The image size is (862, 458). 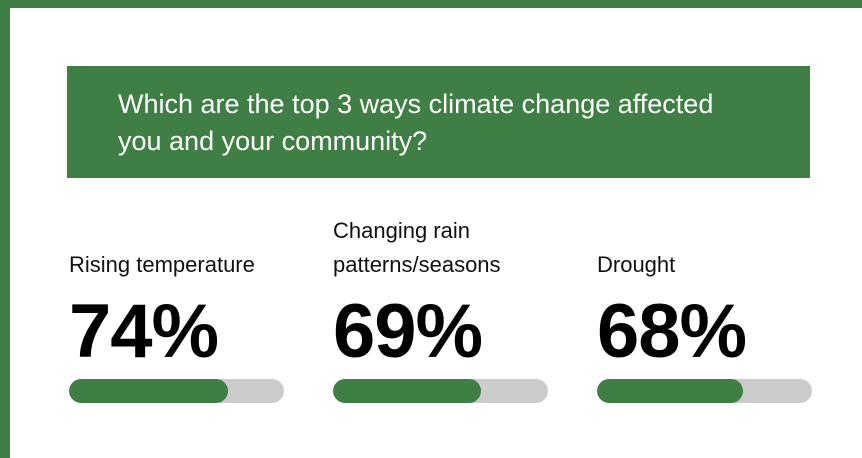 What do you see at coordinates (672, 331) in the screenshot?
I see `value-label: 68%` at bounding box center [672, 331].